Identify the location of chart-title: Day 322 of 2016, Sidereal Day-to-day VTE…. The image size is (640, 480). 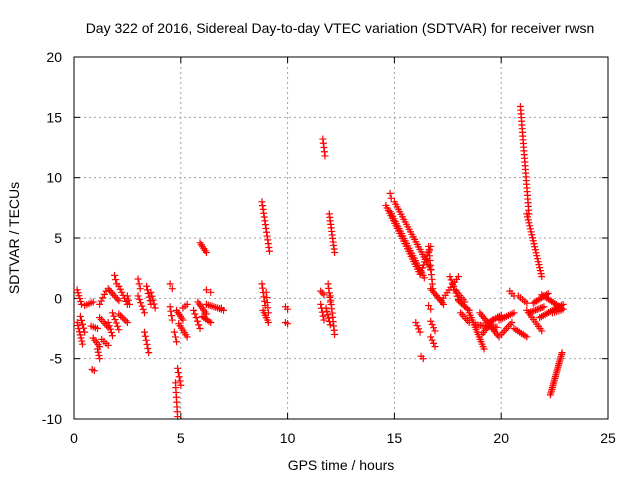
(340, 28).